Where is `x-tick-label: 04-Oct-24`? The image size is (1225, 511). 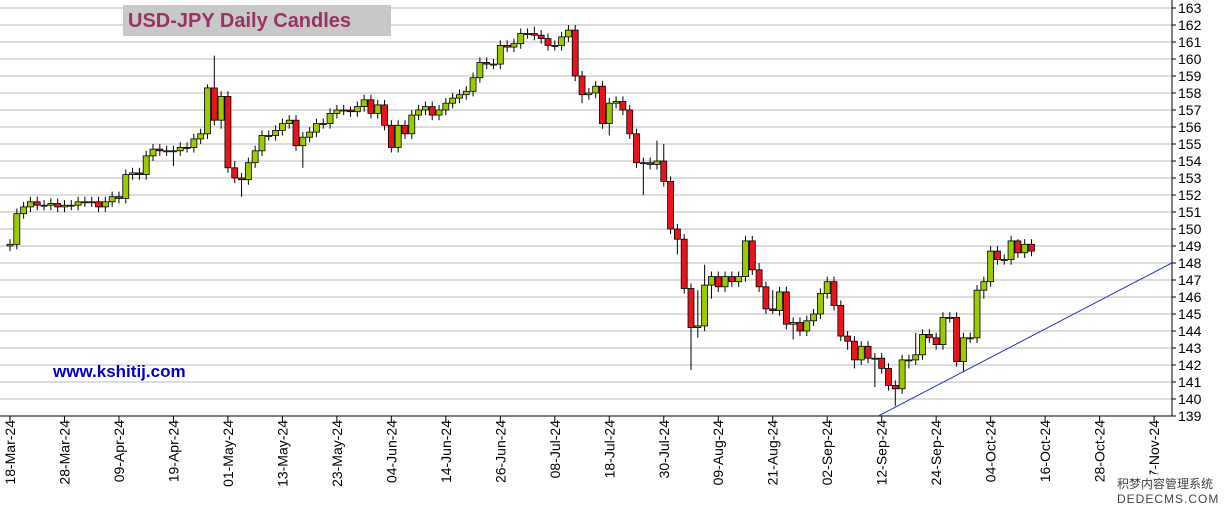
x-tick-label: 04-Oct-24 is located at coordinates (991, 451).